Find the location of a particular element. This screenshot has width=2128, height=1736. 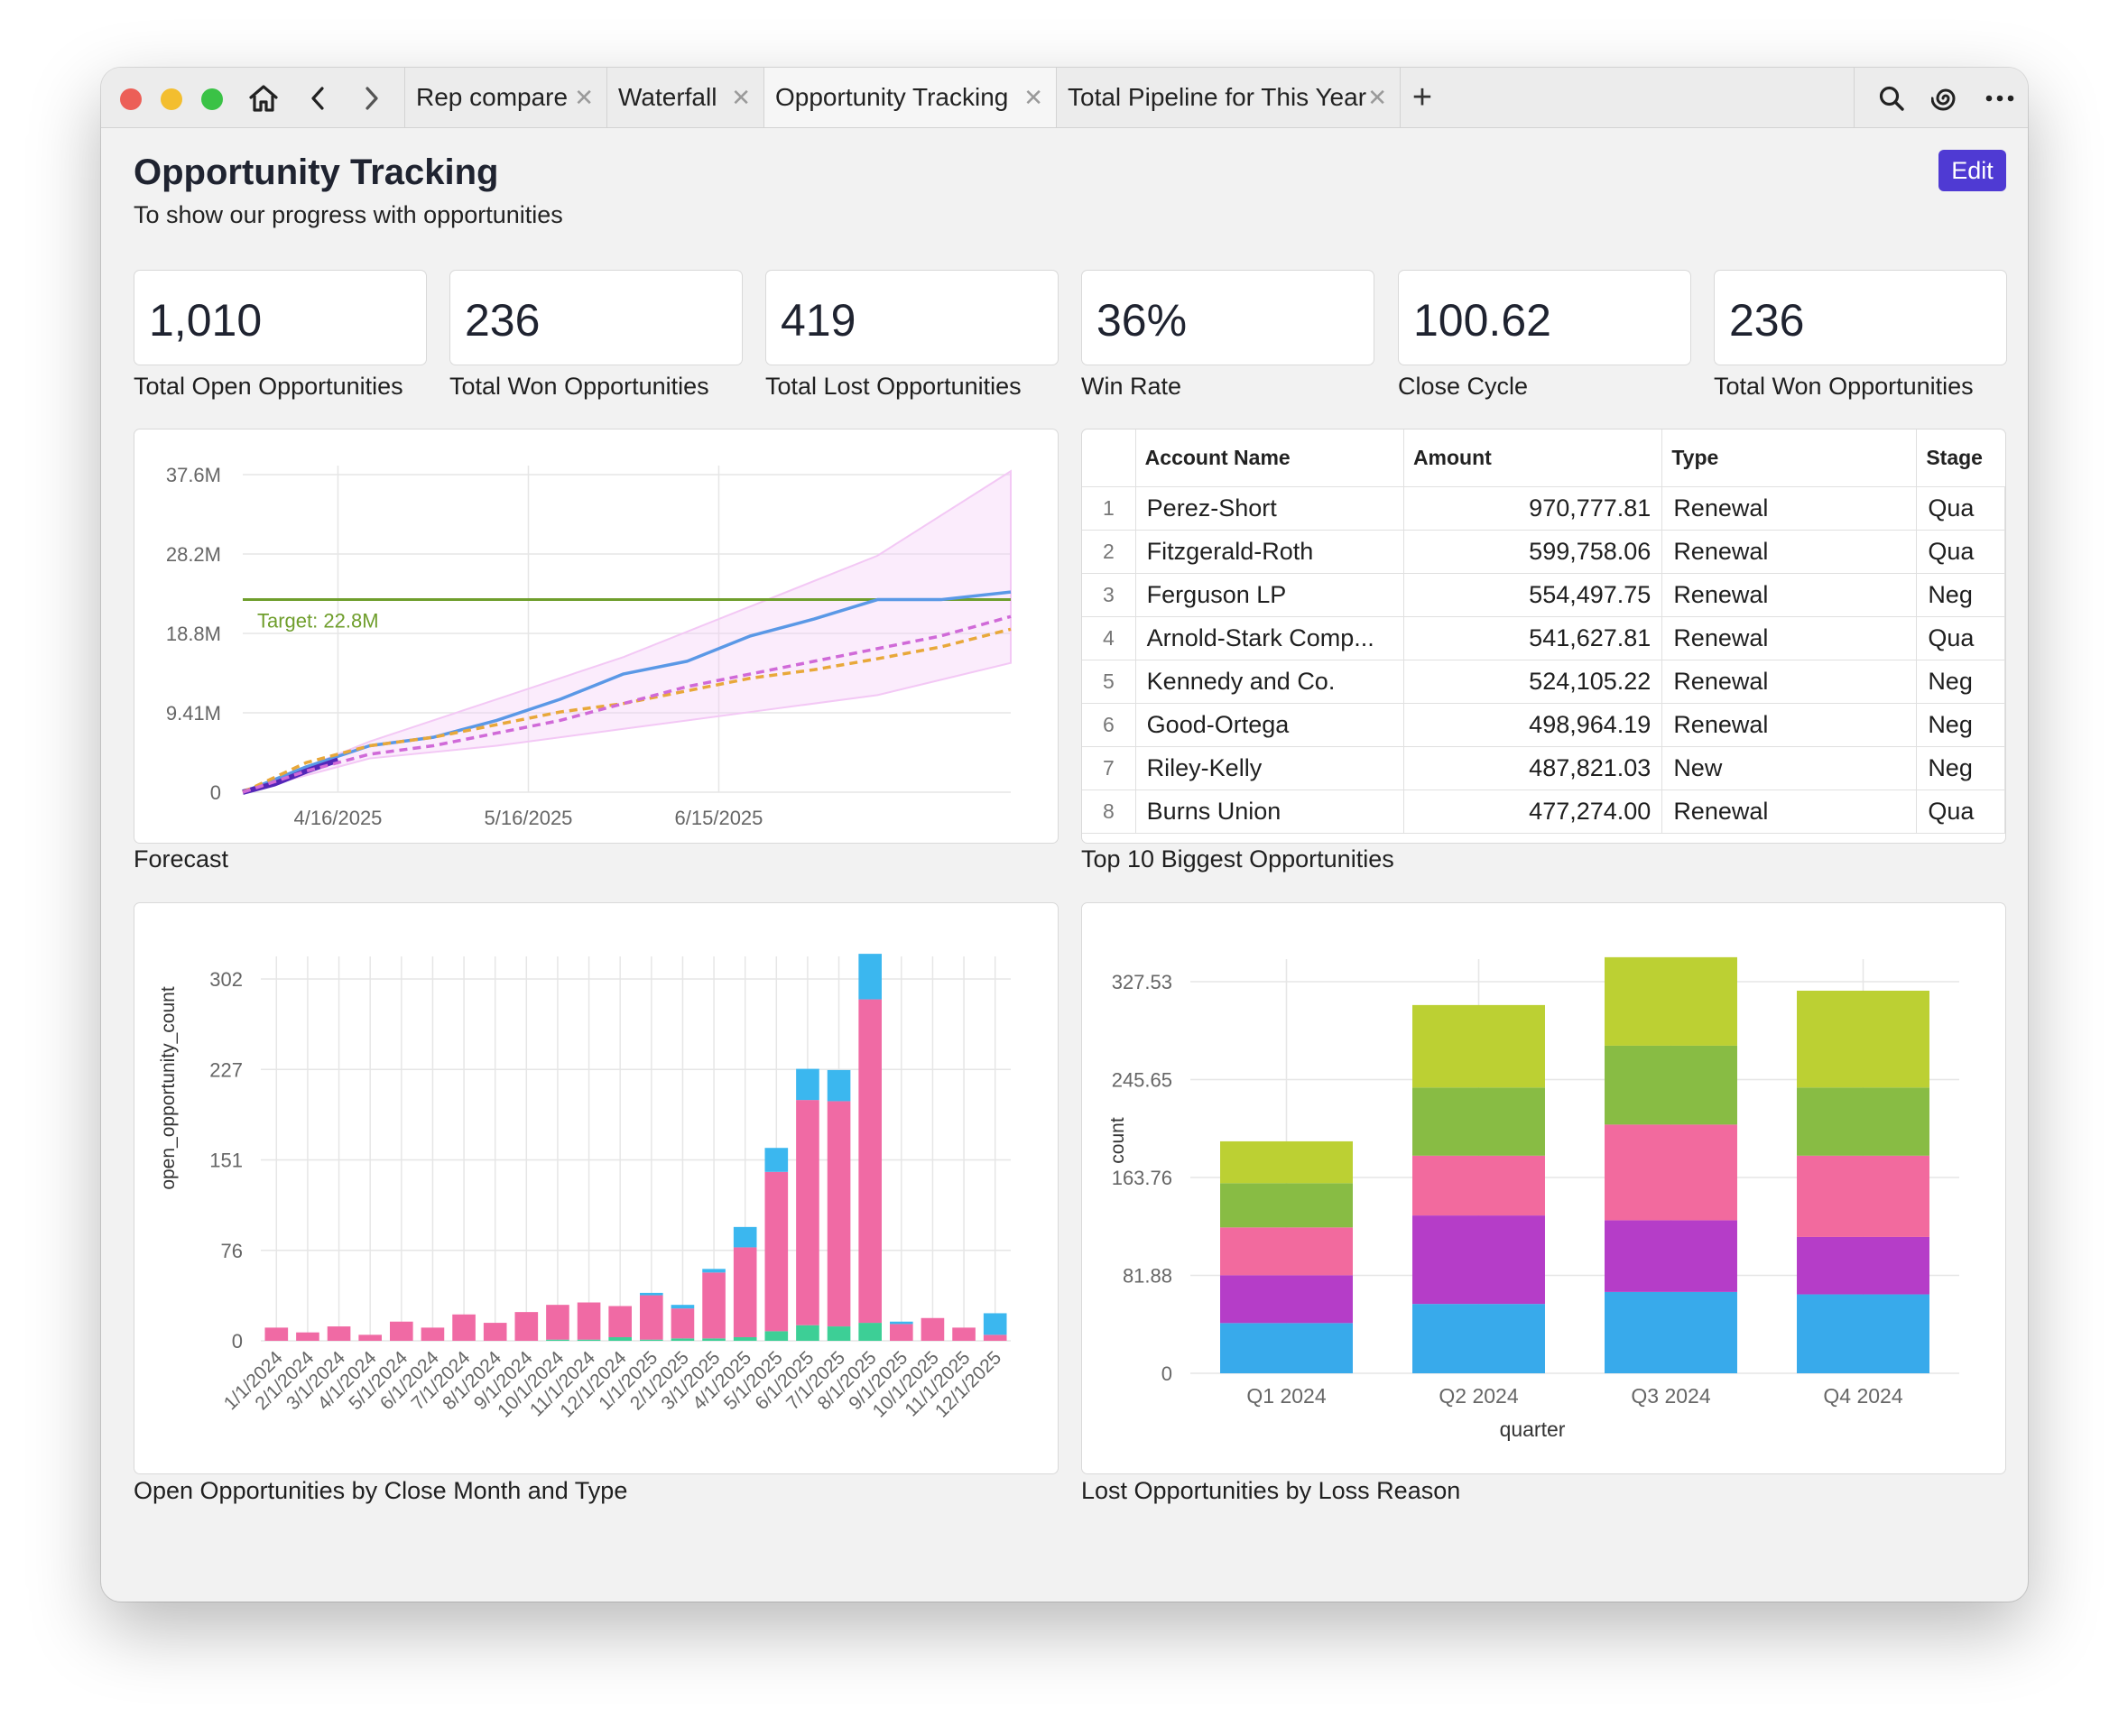

tab-rep-compare: Rep compare ✕ is located at coordinates (505, 98).